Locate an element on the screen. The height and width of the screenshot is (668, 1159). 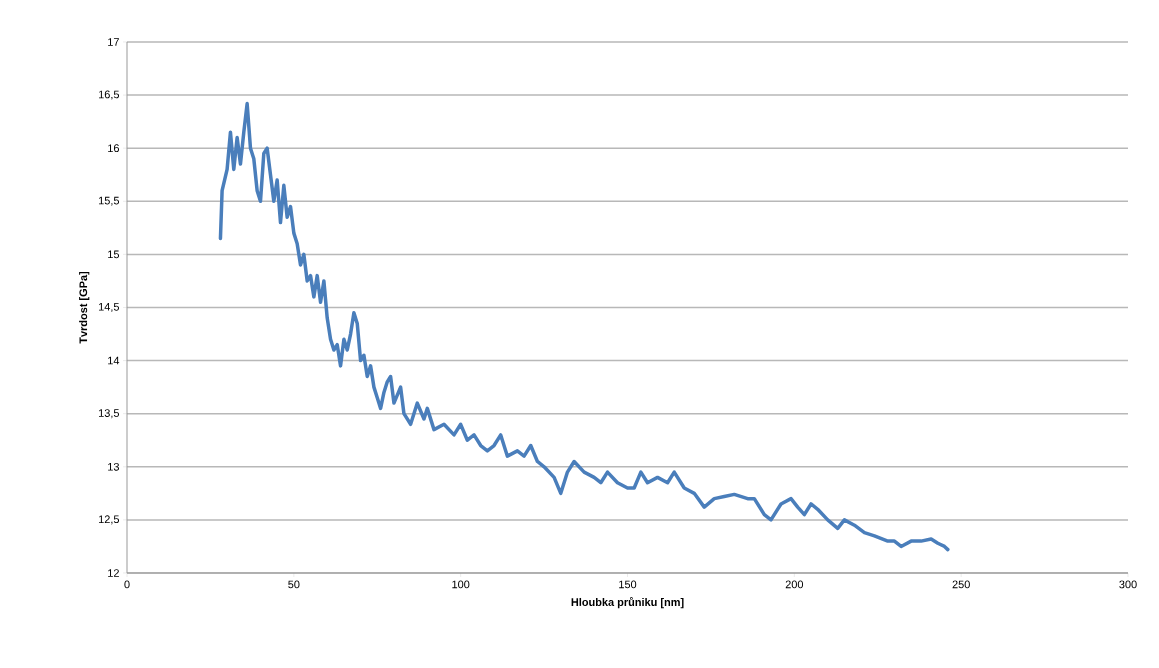
x-tick-label: 150 is located at coordinates (628, 584).